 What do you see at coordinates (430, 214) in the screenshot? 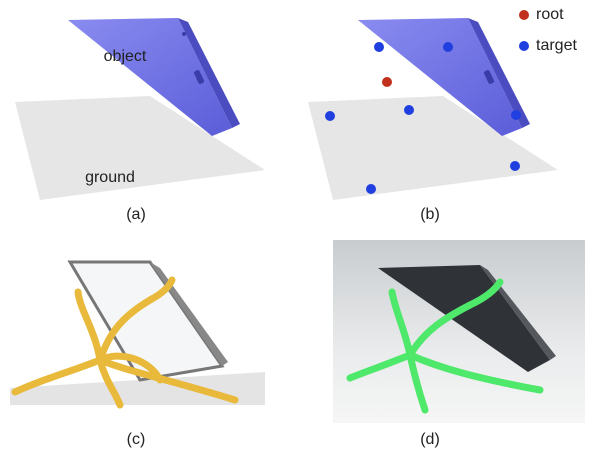
I see `caption: (b)` at bounding box center [430, 214].